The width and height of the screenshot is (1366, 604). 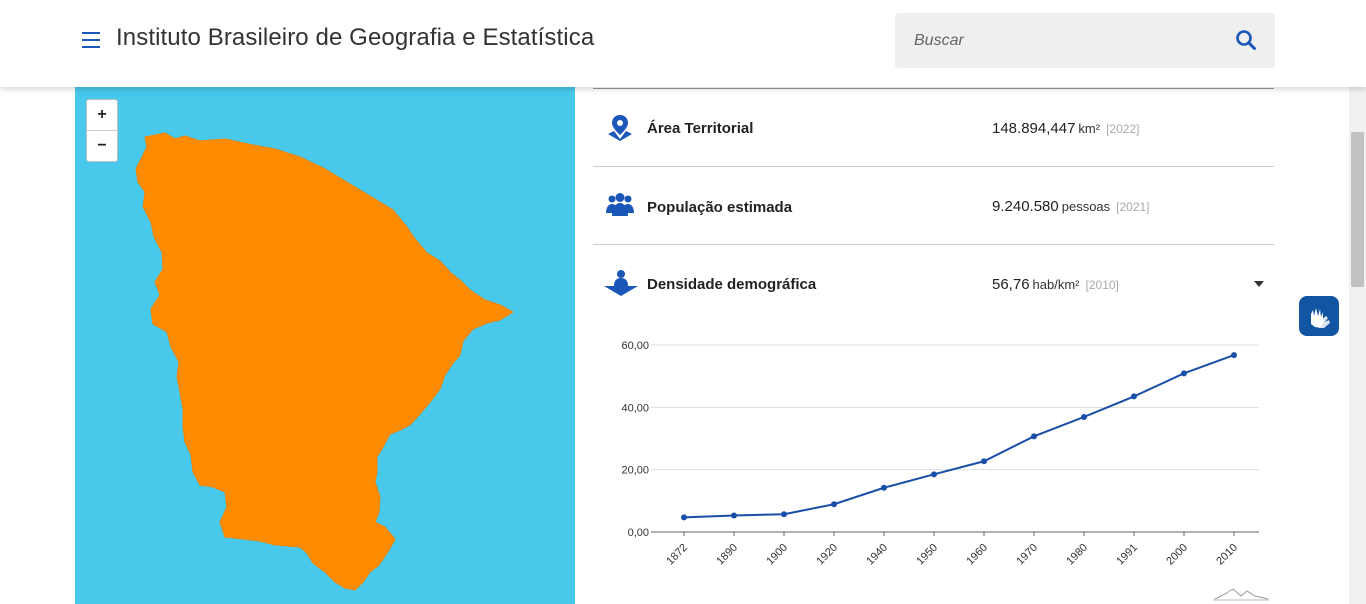 I want to click on indicator-unit: hab/km², so click(x=1056, y=284).